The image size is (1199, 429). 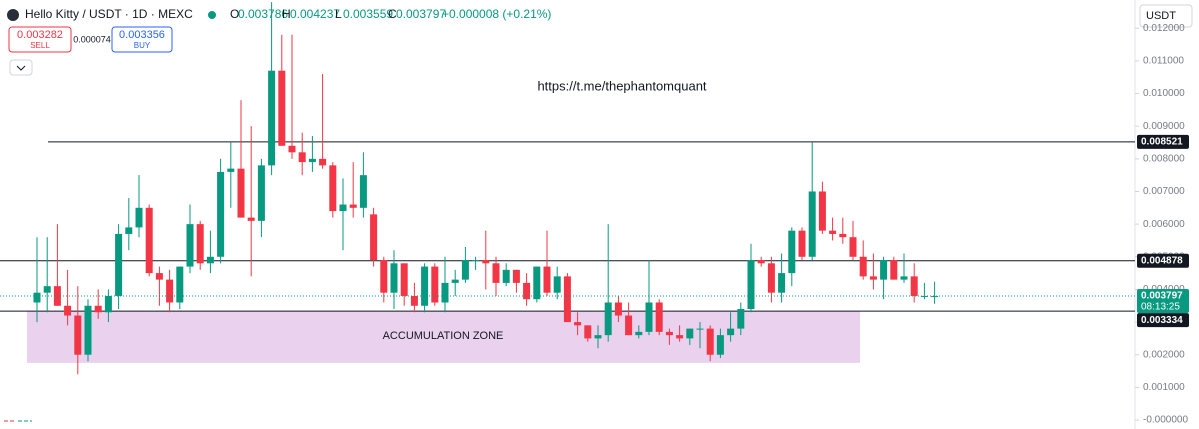 I want to click on ohlc-value: 0.003797, so click(x=421, y=14).